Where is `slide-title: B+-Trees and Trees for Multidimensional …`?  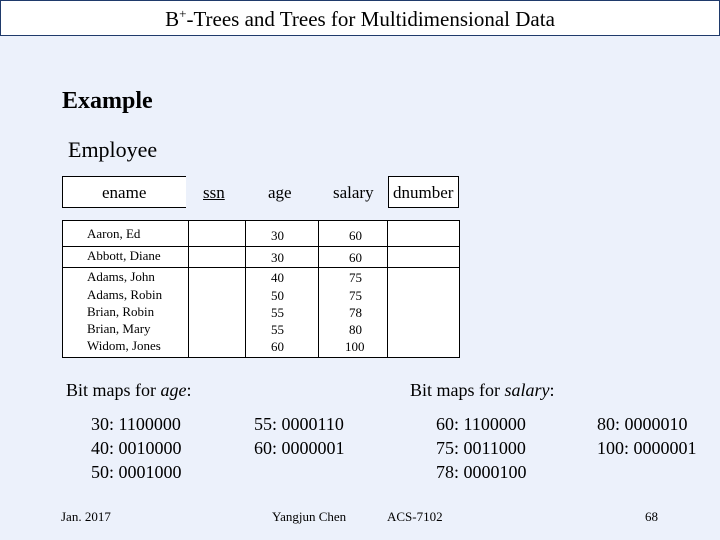 slide-title: B+-Trees and Trees for Multidimensional … is located at coordinates (360, 18).